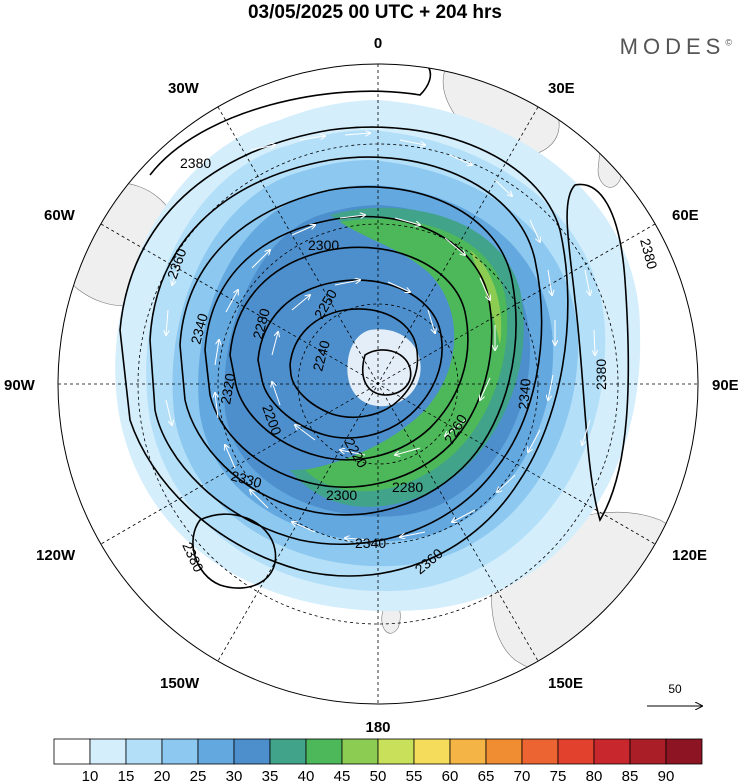  Describe the element at coordinates (486, 775) in the screenshot. I see `colorbar-tick-label: 65` at that location.